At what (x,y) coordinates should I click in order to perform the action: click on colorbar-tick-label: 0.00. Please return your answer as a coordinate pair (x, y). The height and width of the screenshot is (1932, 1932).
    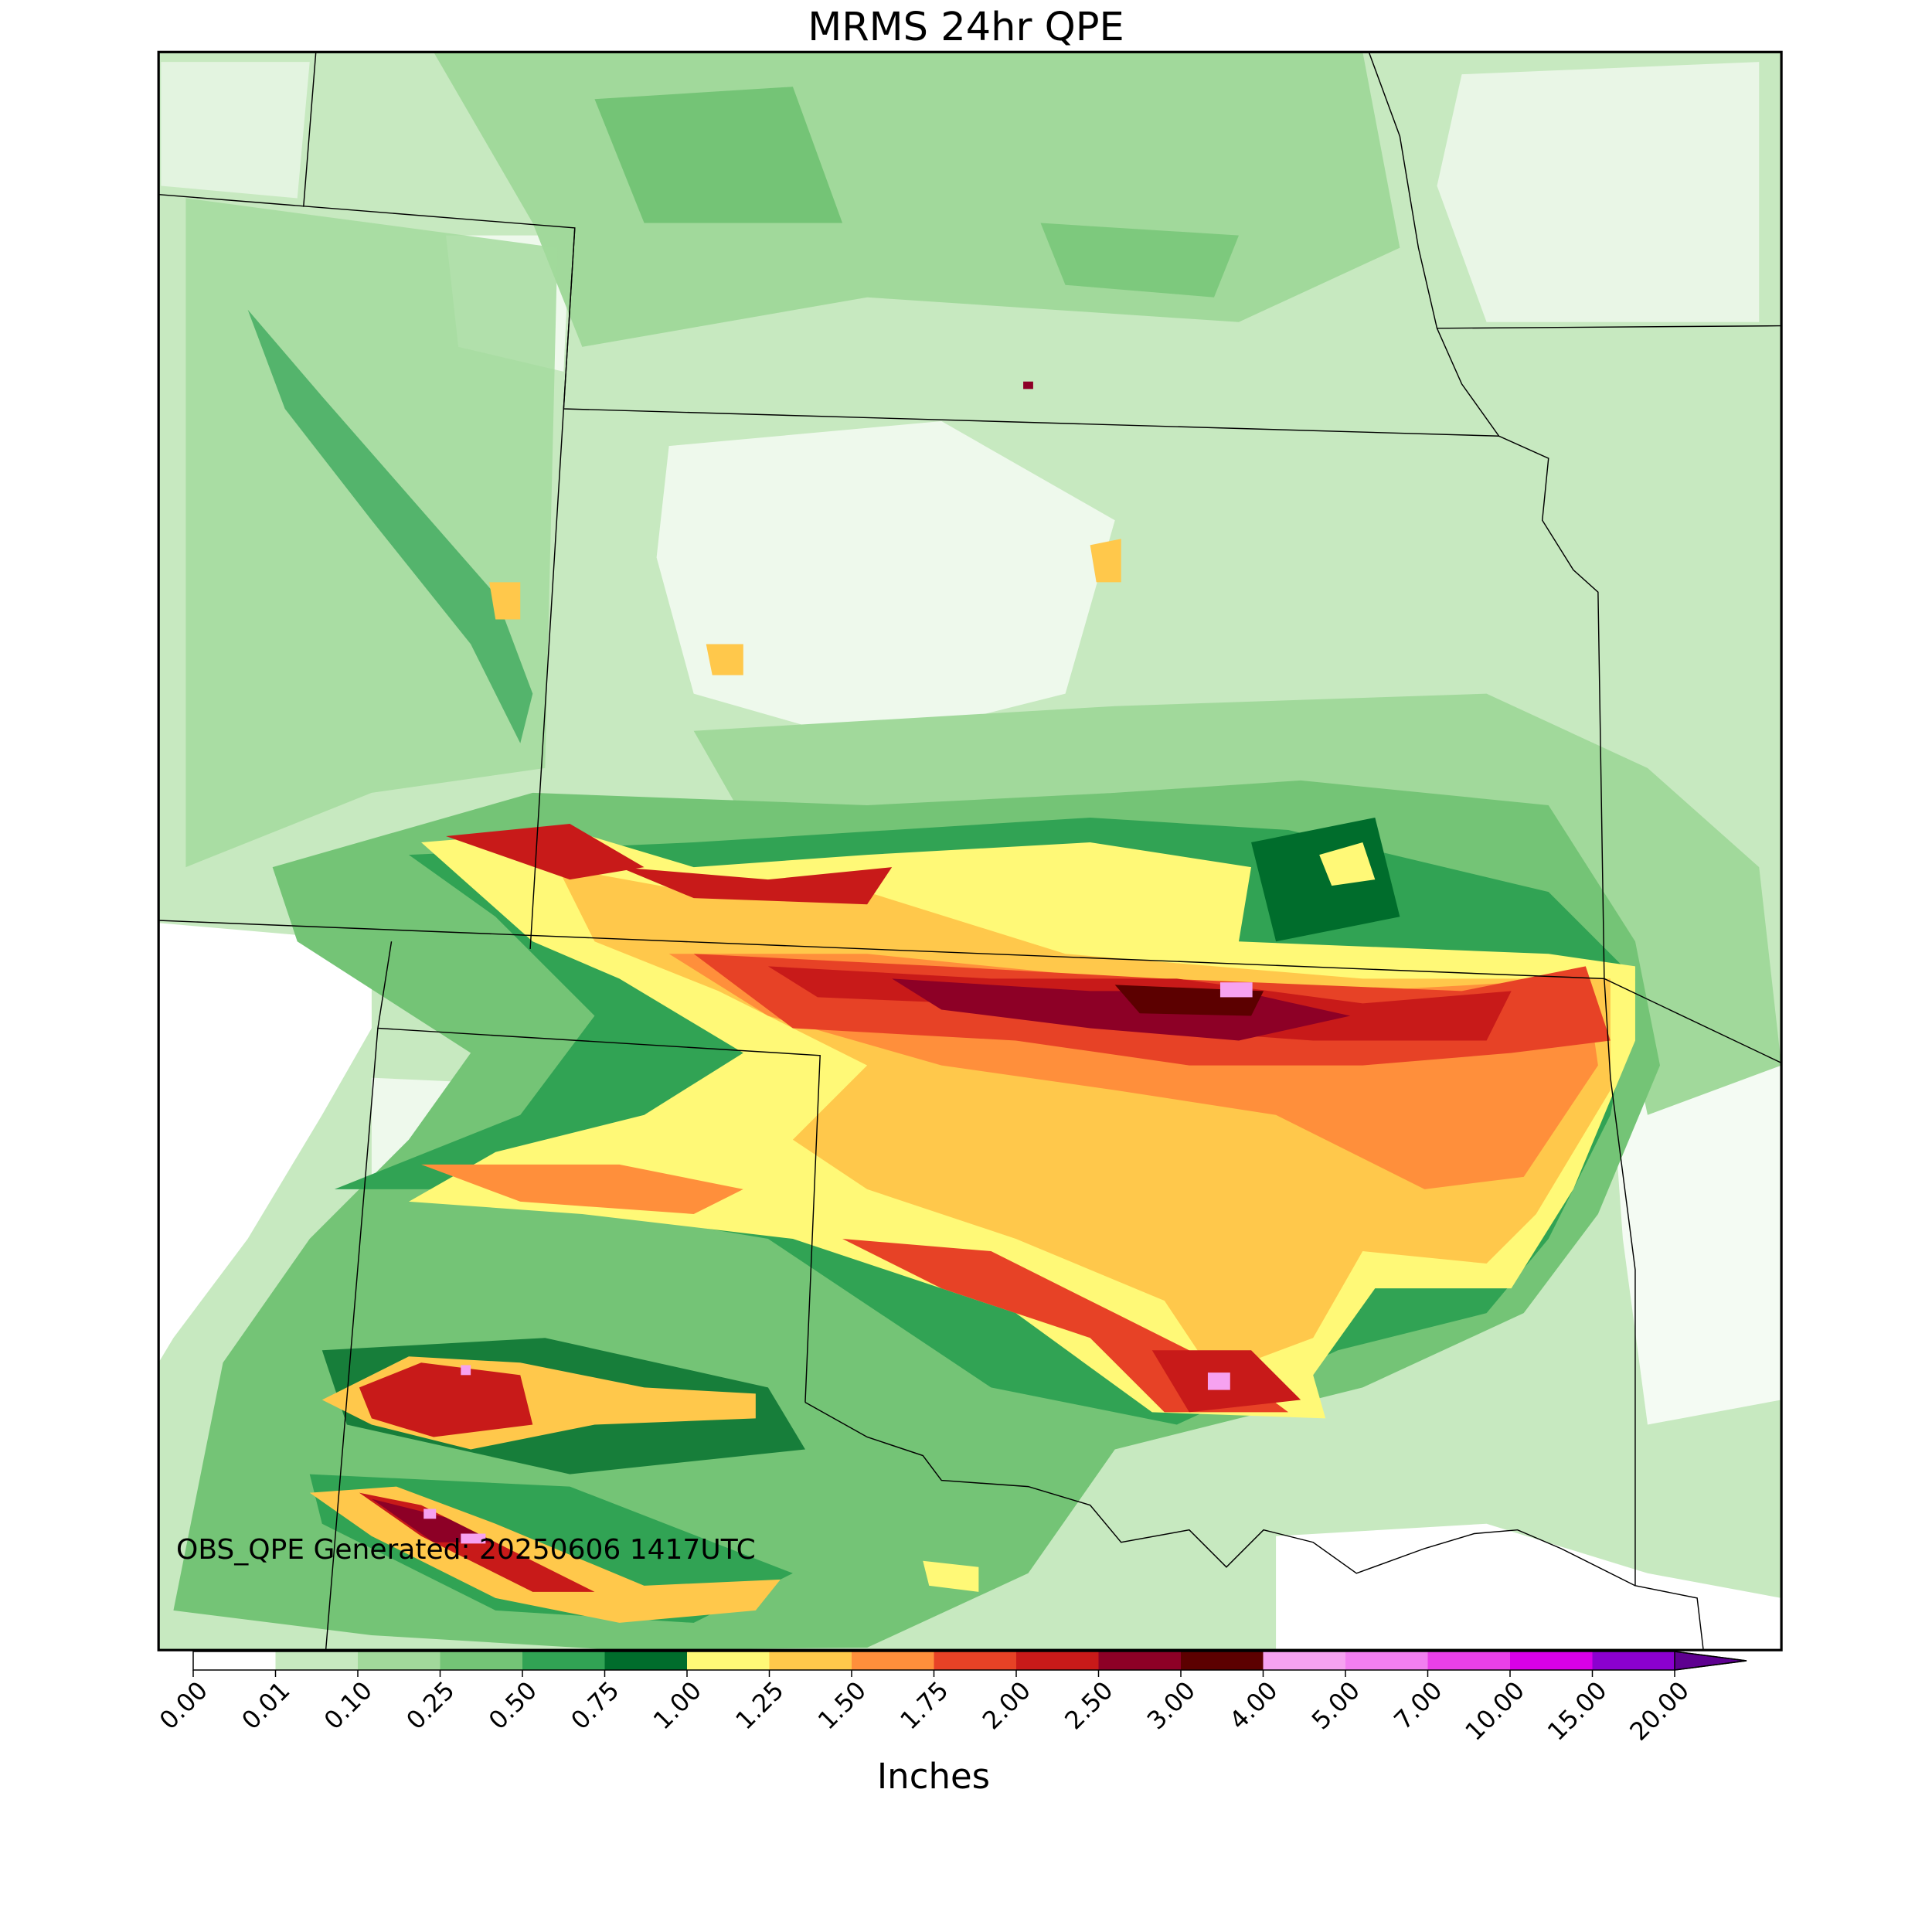
    Looking at the image, I should click on (184, 1705).